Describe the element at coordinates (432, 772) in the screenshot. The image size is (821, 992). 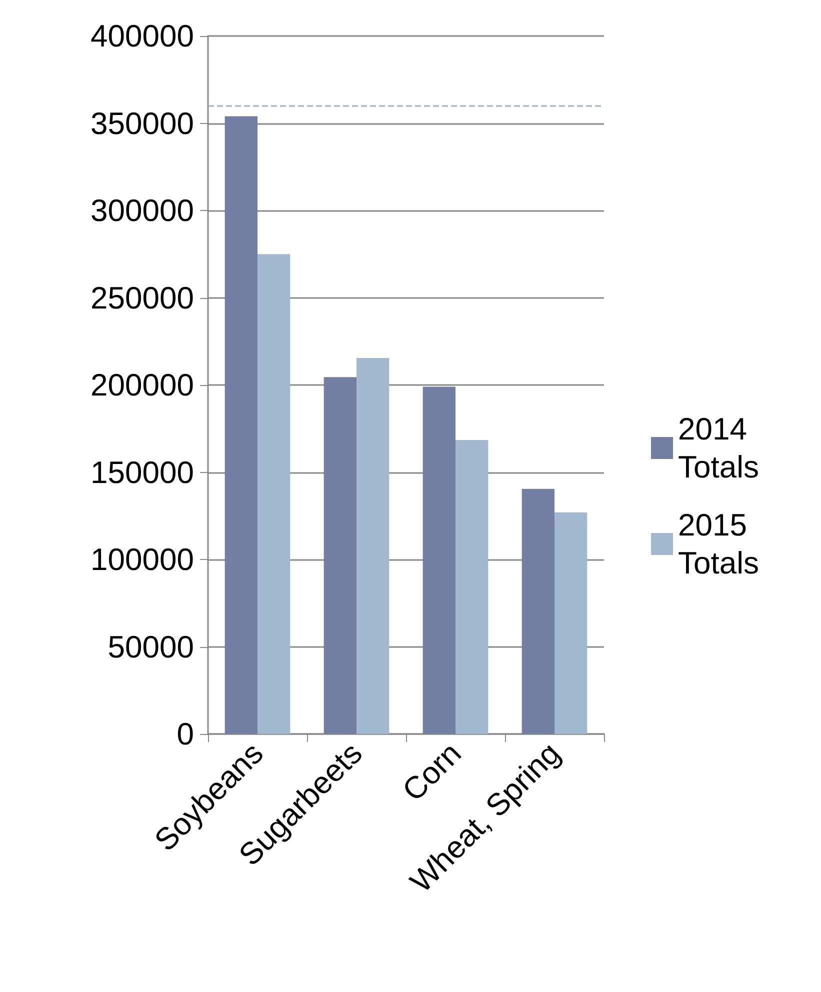
I see `x-tick-label: Corn` at that location.